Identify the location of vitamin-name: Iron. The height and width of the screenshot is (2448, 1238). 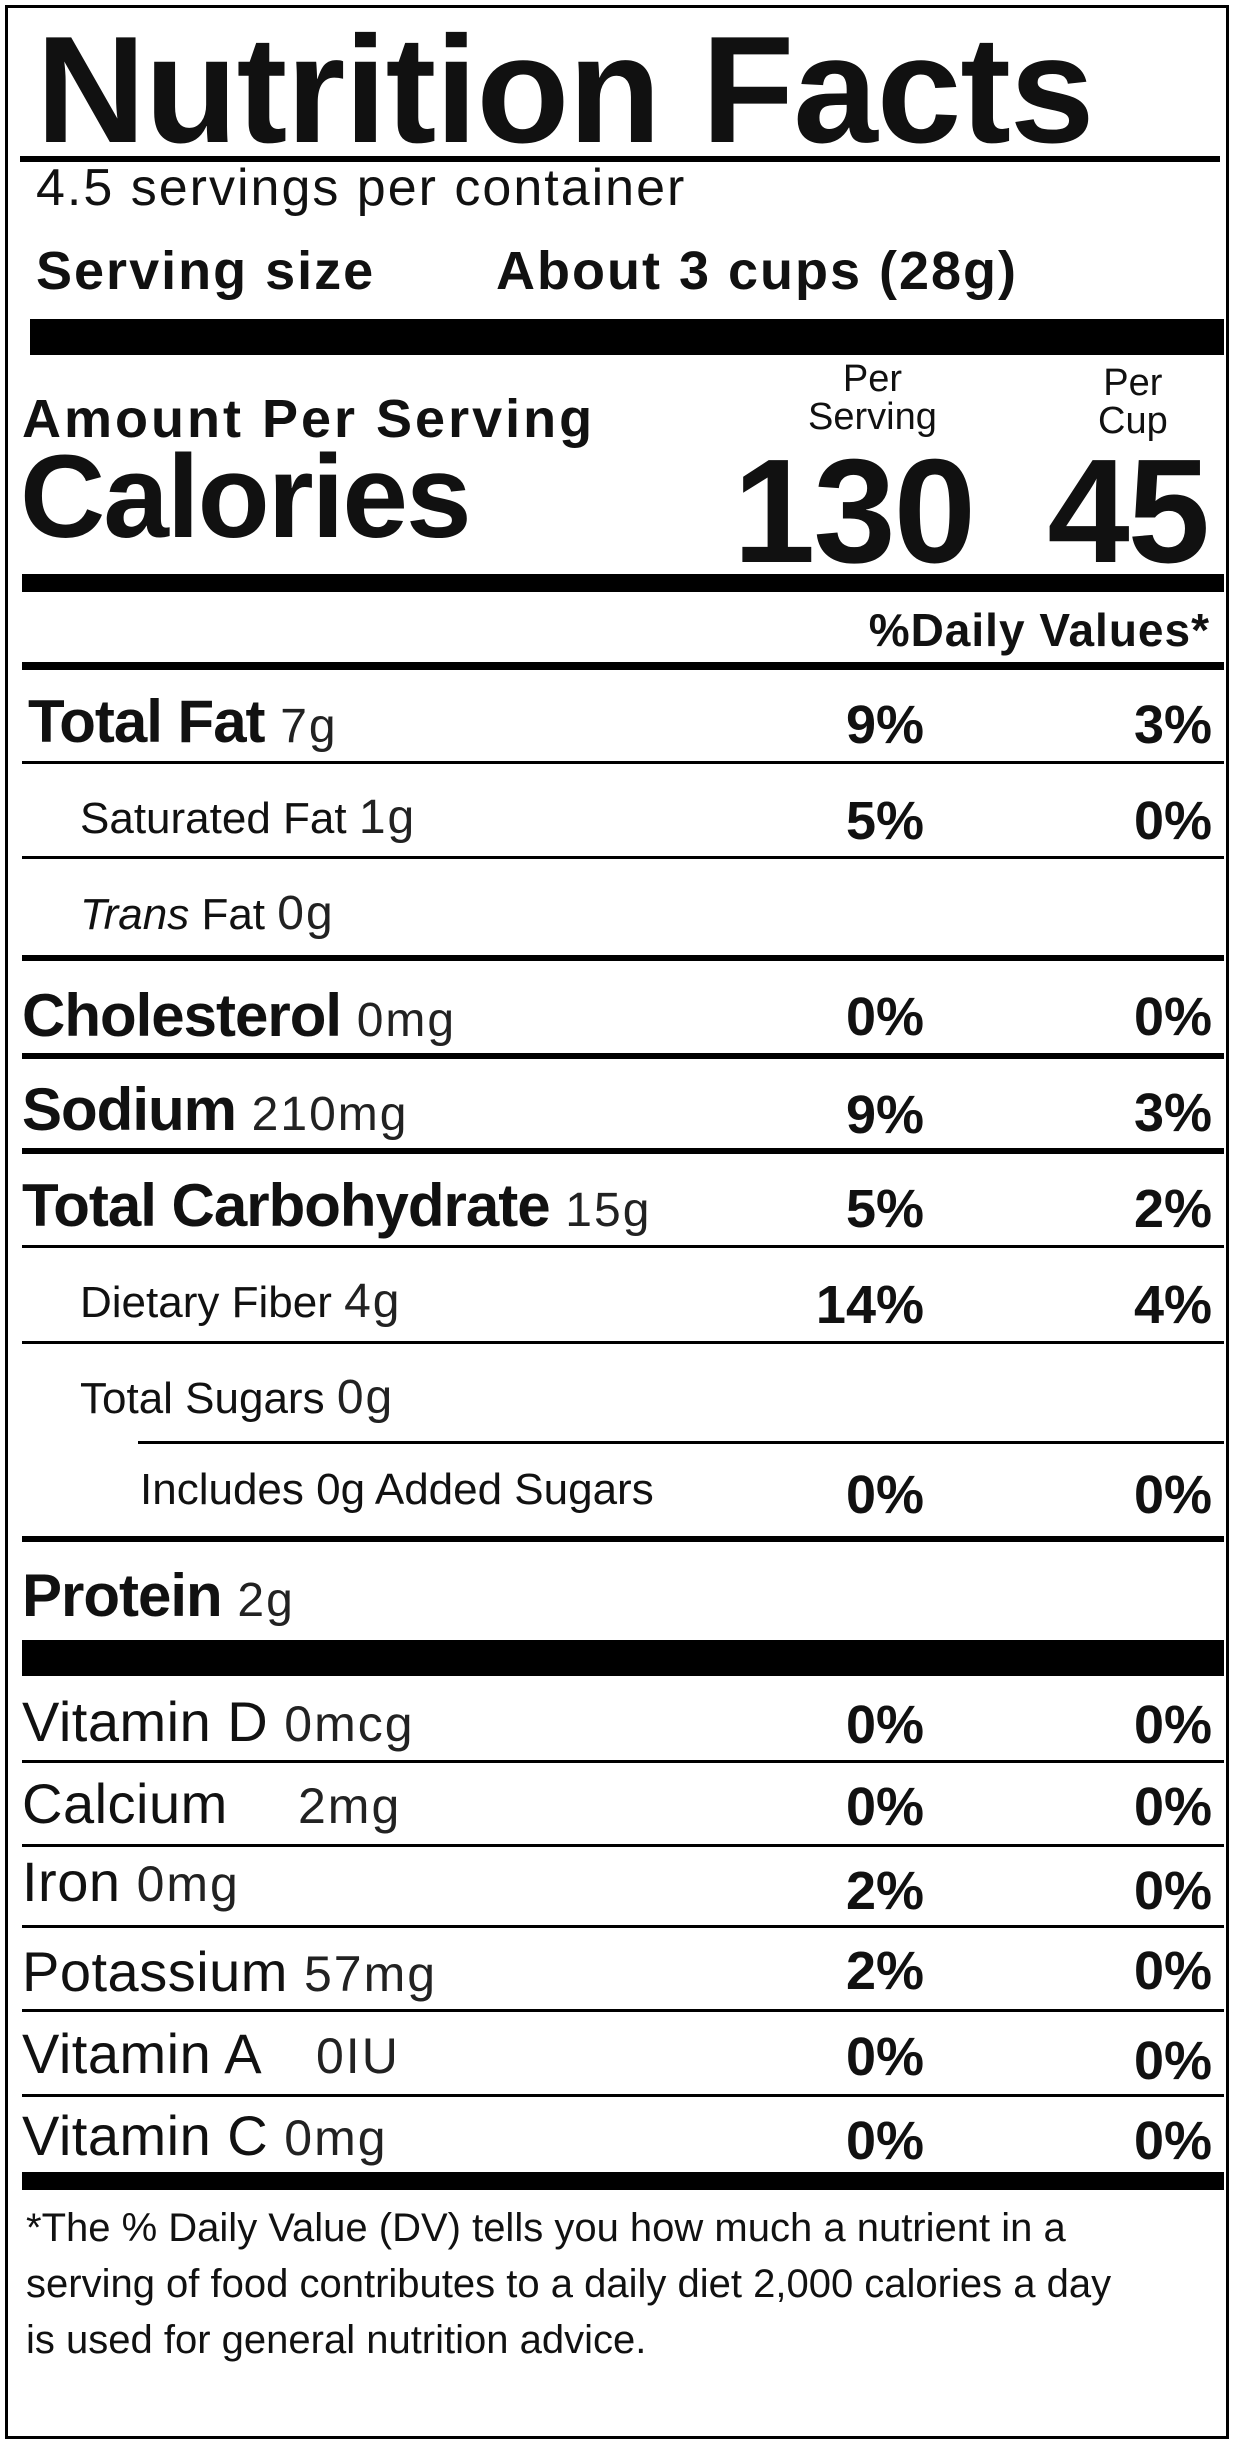
(71, 1881).